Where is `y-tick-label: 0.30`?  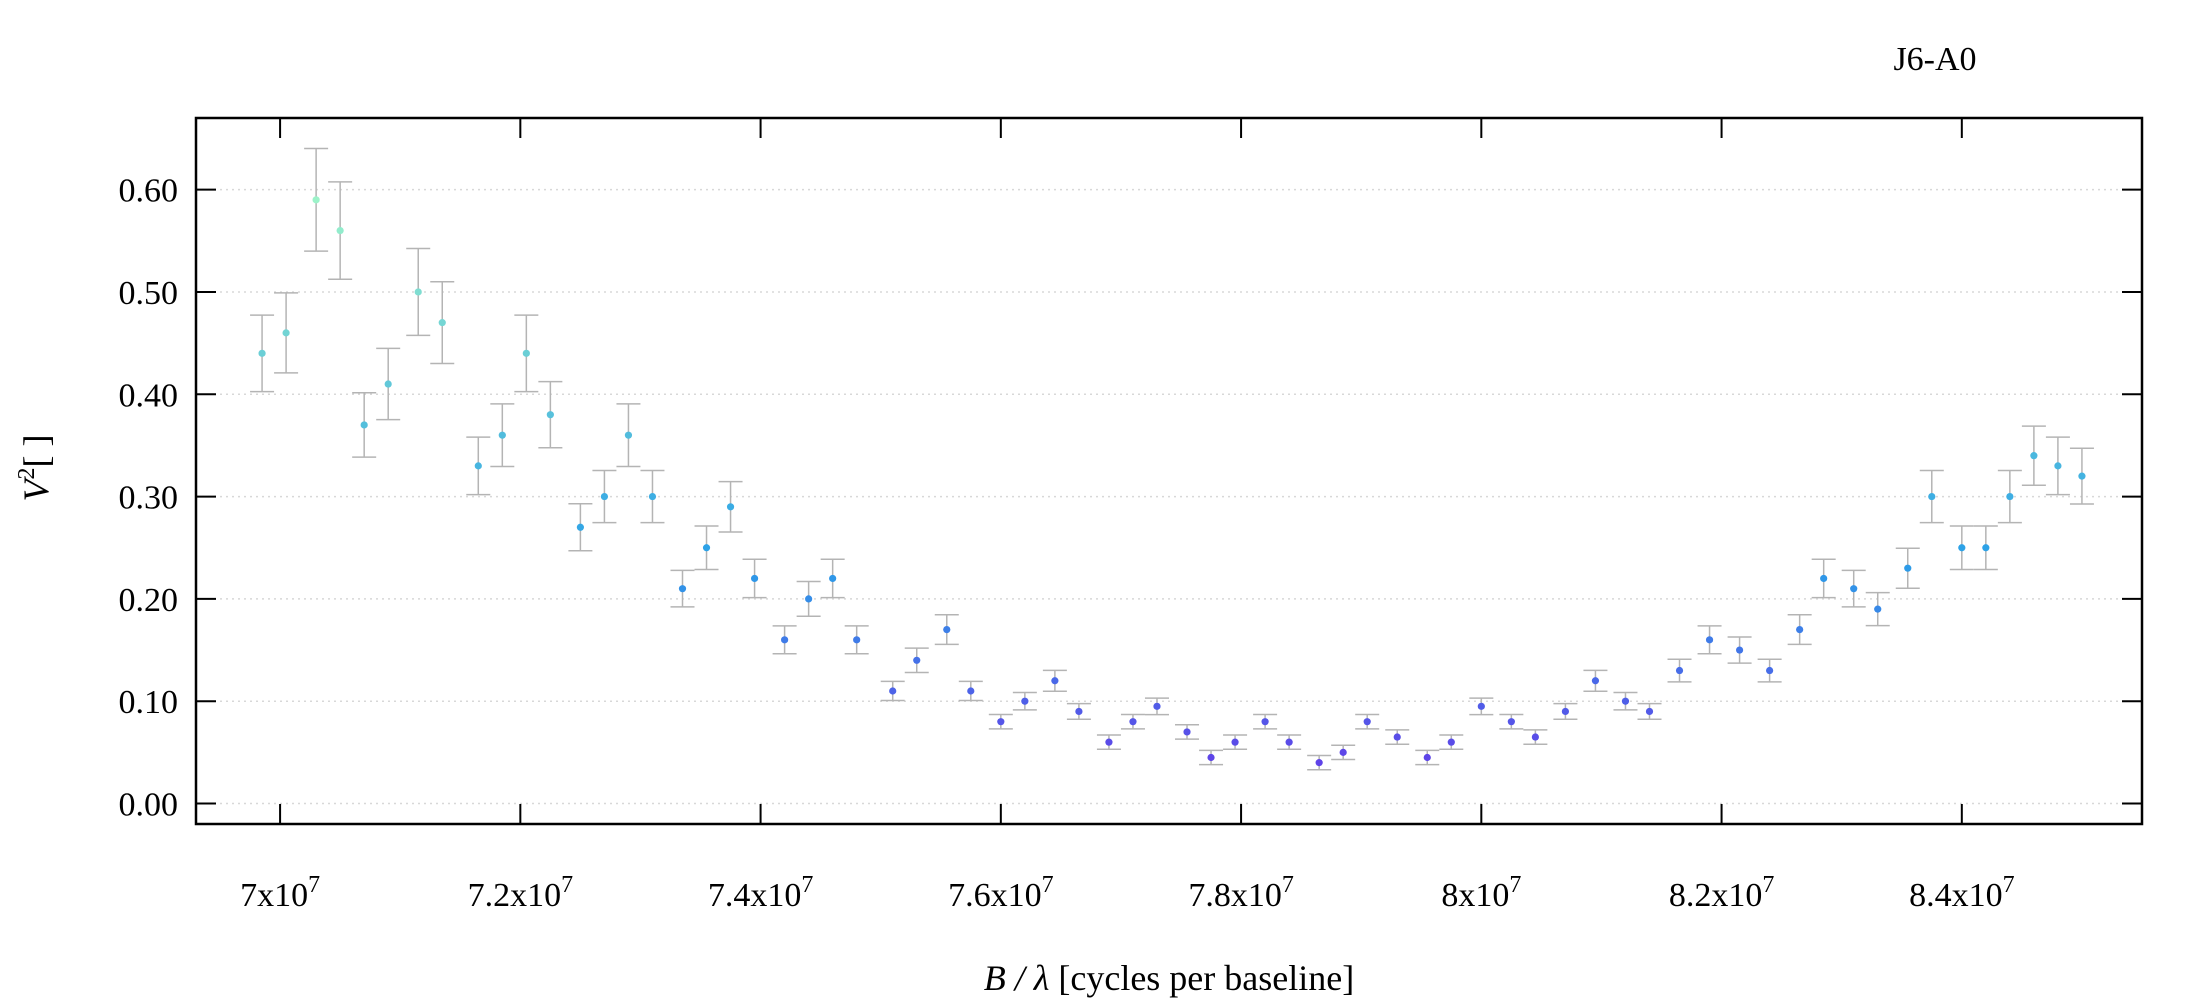
y-tick-label: 0.30 is located at coordinates (149, 498).